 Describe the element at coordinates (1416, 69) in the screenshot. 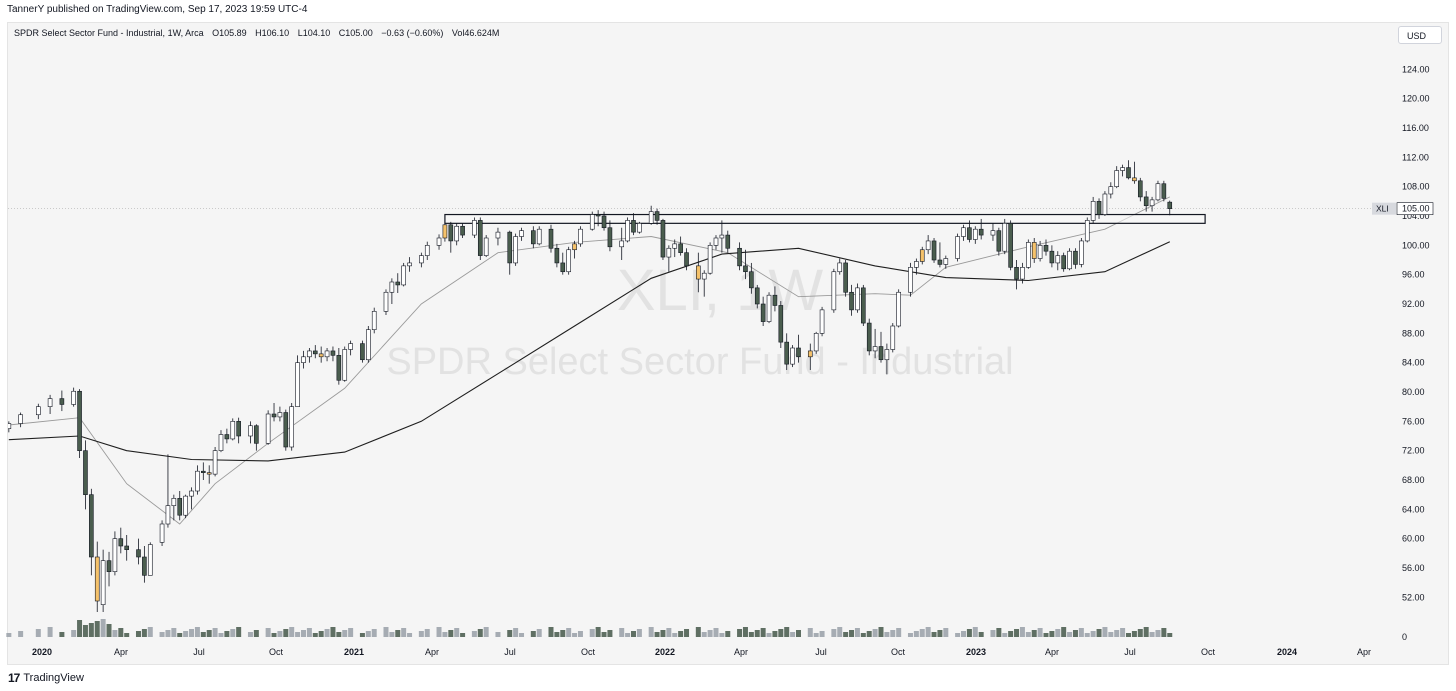

I see `y-tick-label: 124.00` at that location.